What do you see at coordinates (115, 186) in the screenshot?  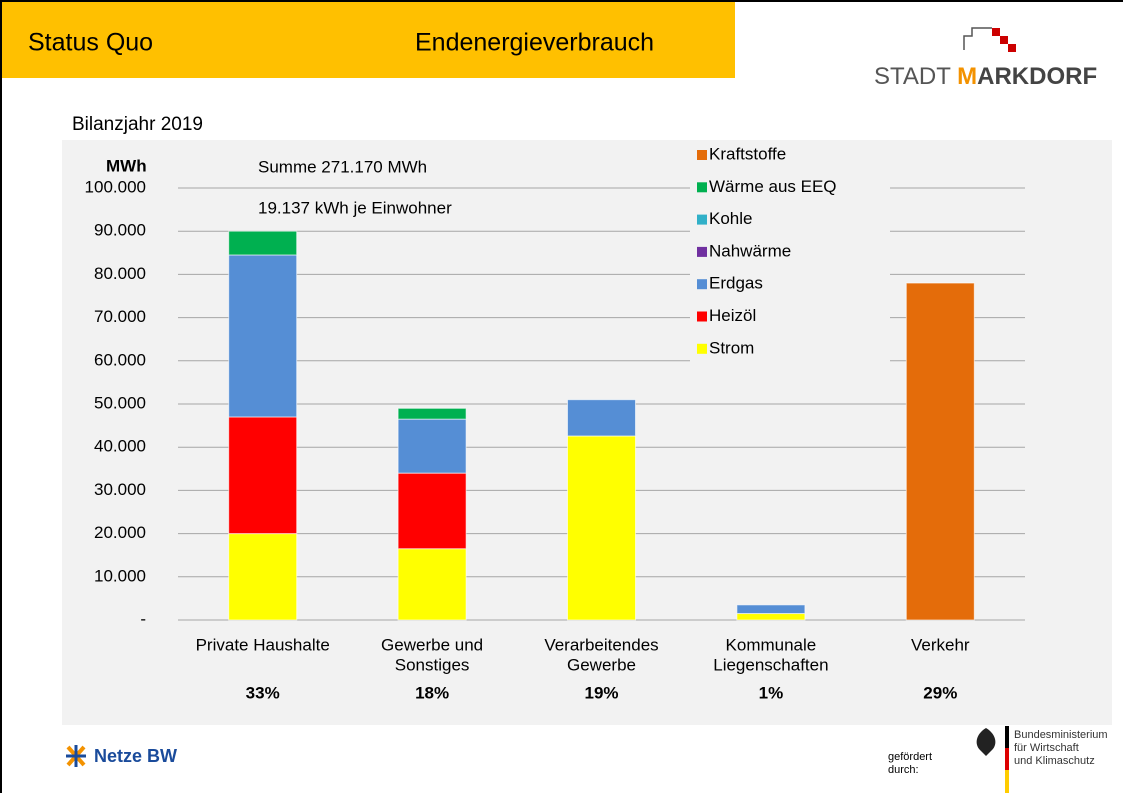 I see `y-tick-label: 100.000` at bounding box center [115, 186].